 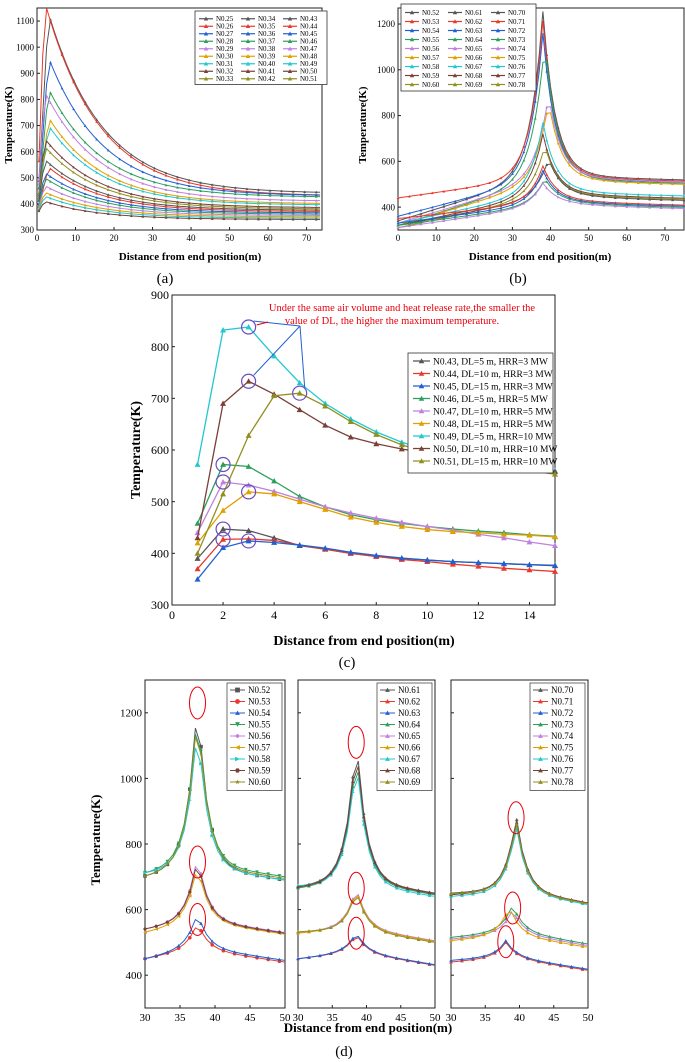 I want to click on legend-entry: N0.46, so click(x=309, y=42).